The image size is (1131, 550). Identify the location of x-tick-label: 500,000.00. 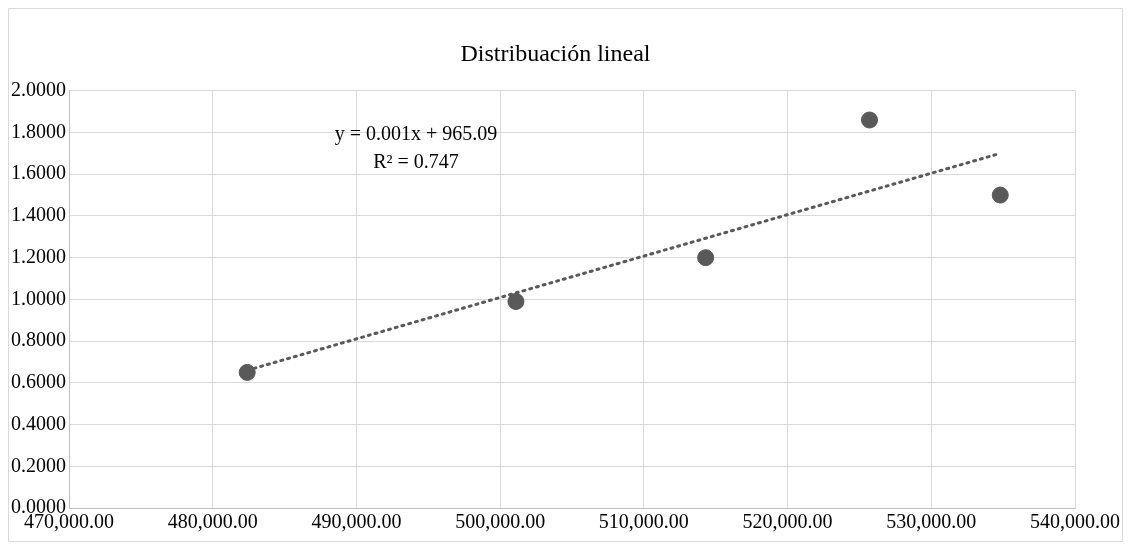
(500, 521).